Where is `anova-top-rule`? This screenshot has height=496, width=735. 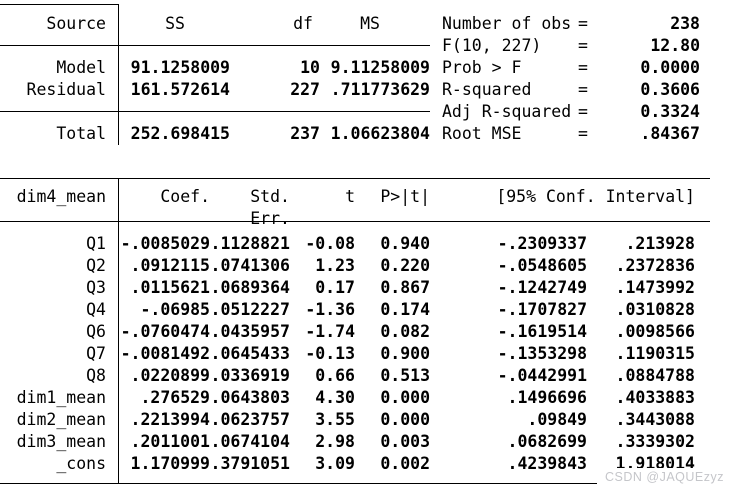 anova-top-rule is located at coordinates (59, 4).